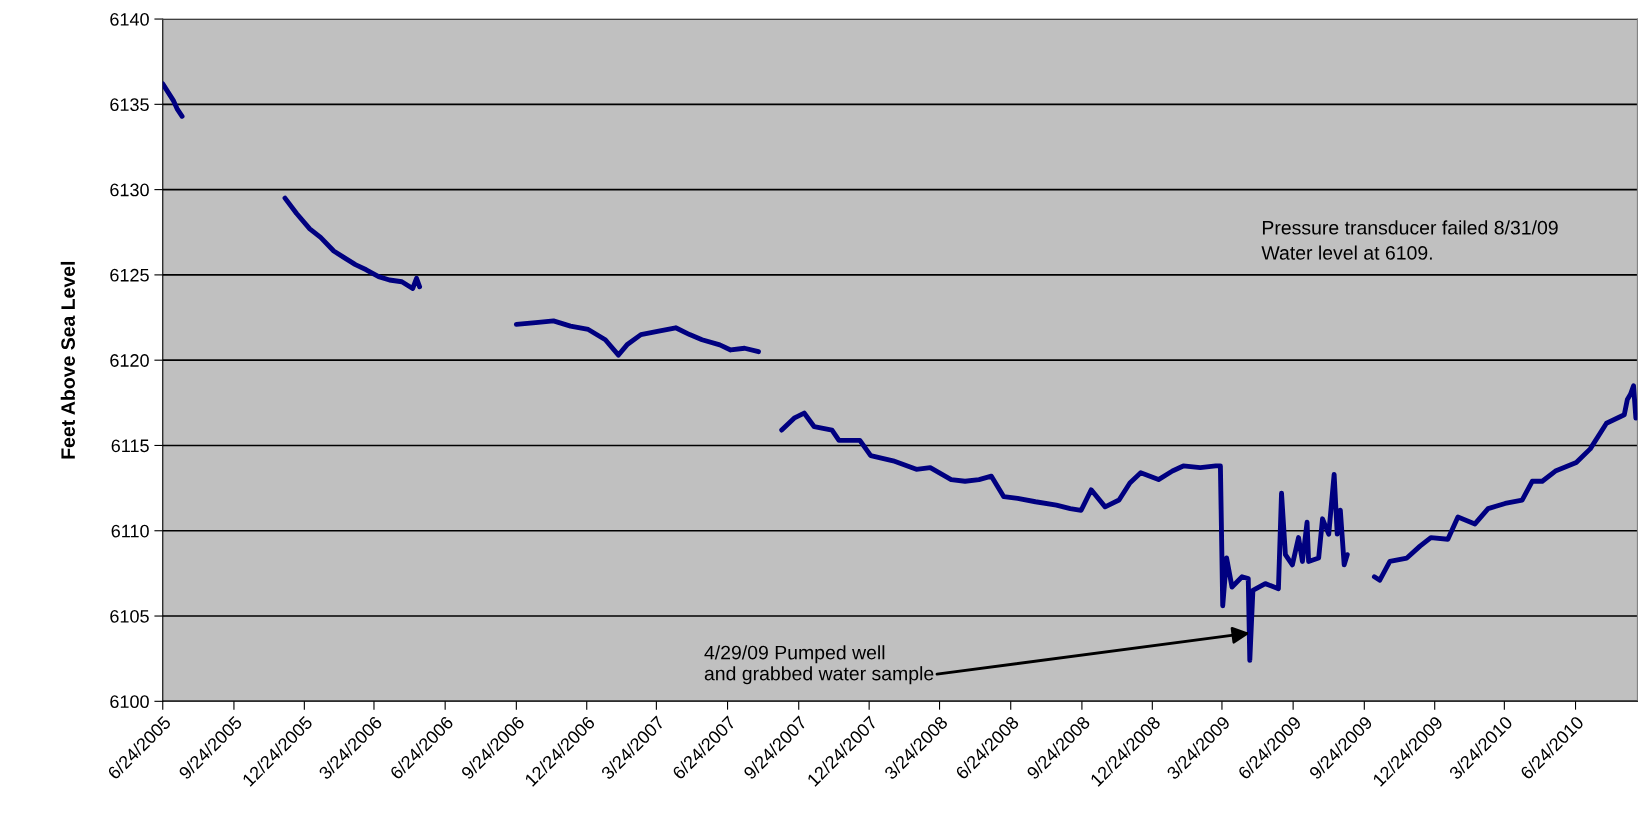 This screenshot has height=828, width=1644. Describe the element at coordinates (129, 616) in the screenshot. I see `y-tick-label: 6105` at that location.